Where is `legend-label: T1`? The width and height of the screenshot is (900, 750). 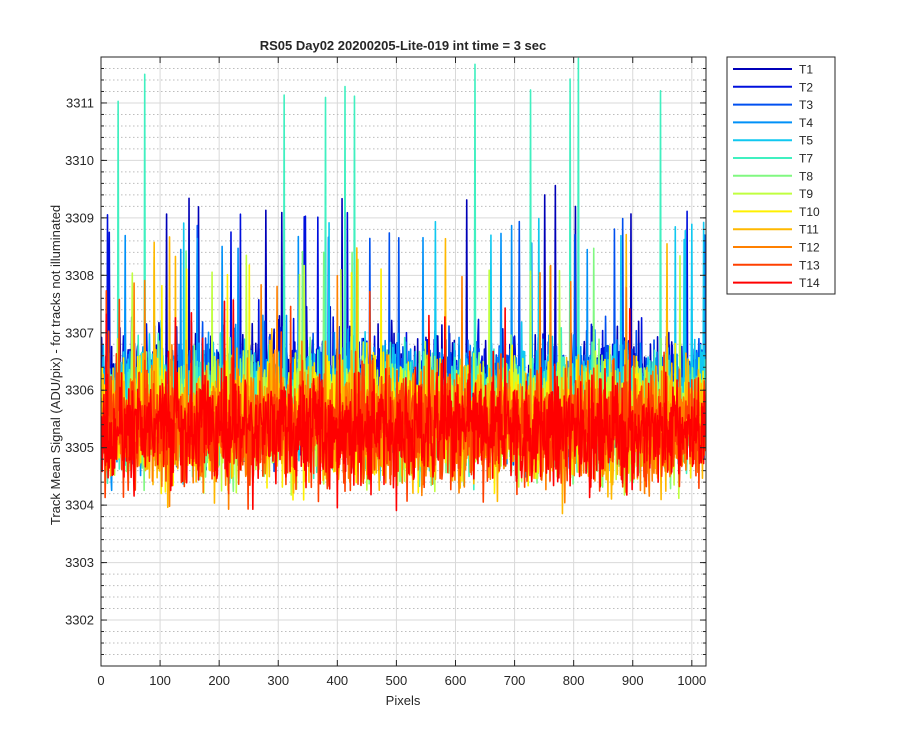 legend-label: T1 is located at coordinates (806, 70).